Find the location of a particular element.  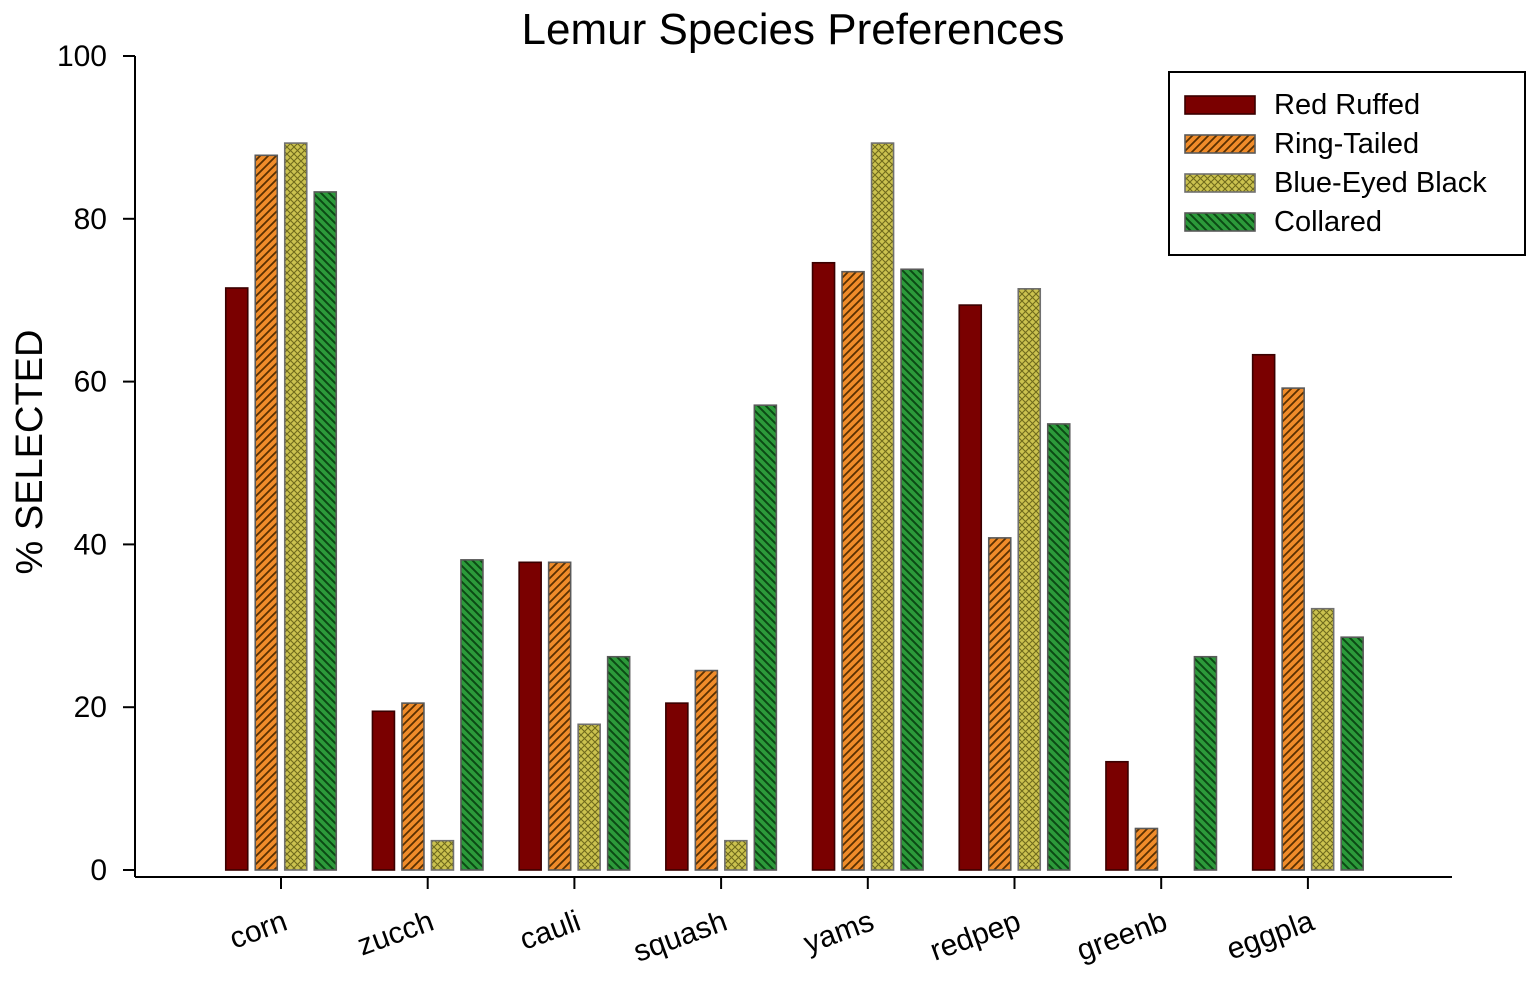

bar-red-ruffed-squash is located at coordinates (677, 786).